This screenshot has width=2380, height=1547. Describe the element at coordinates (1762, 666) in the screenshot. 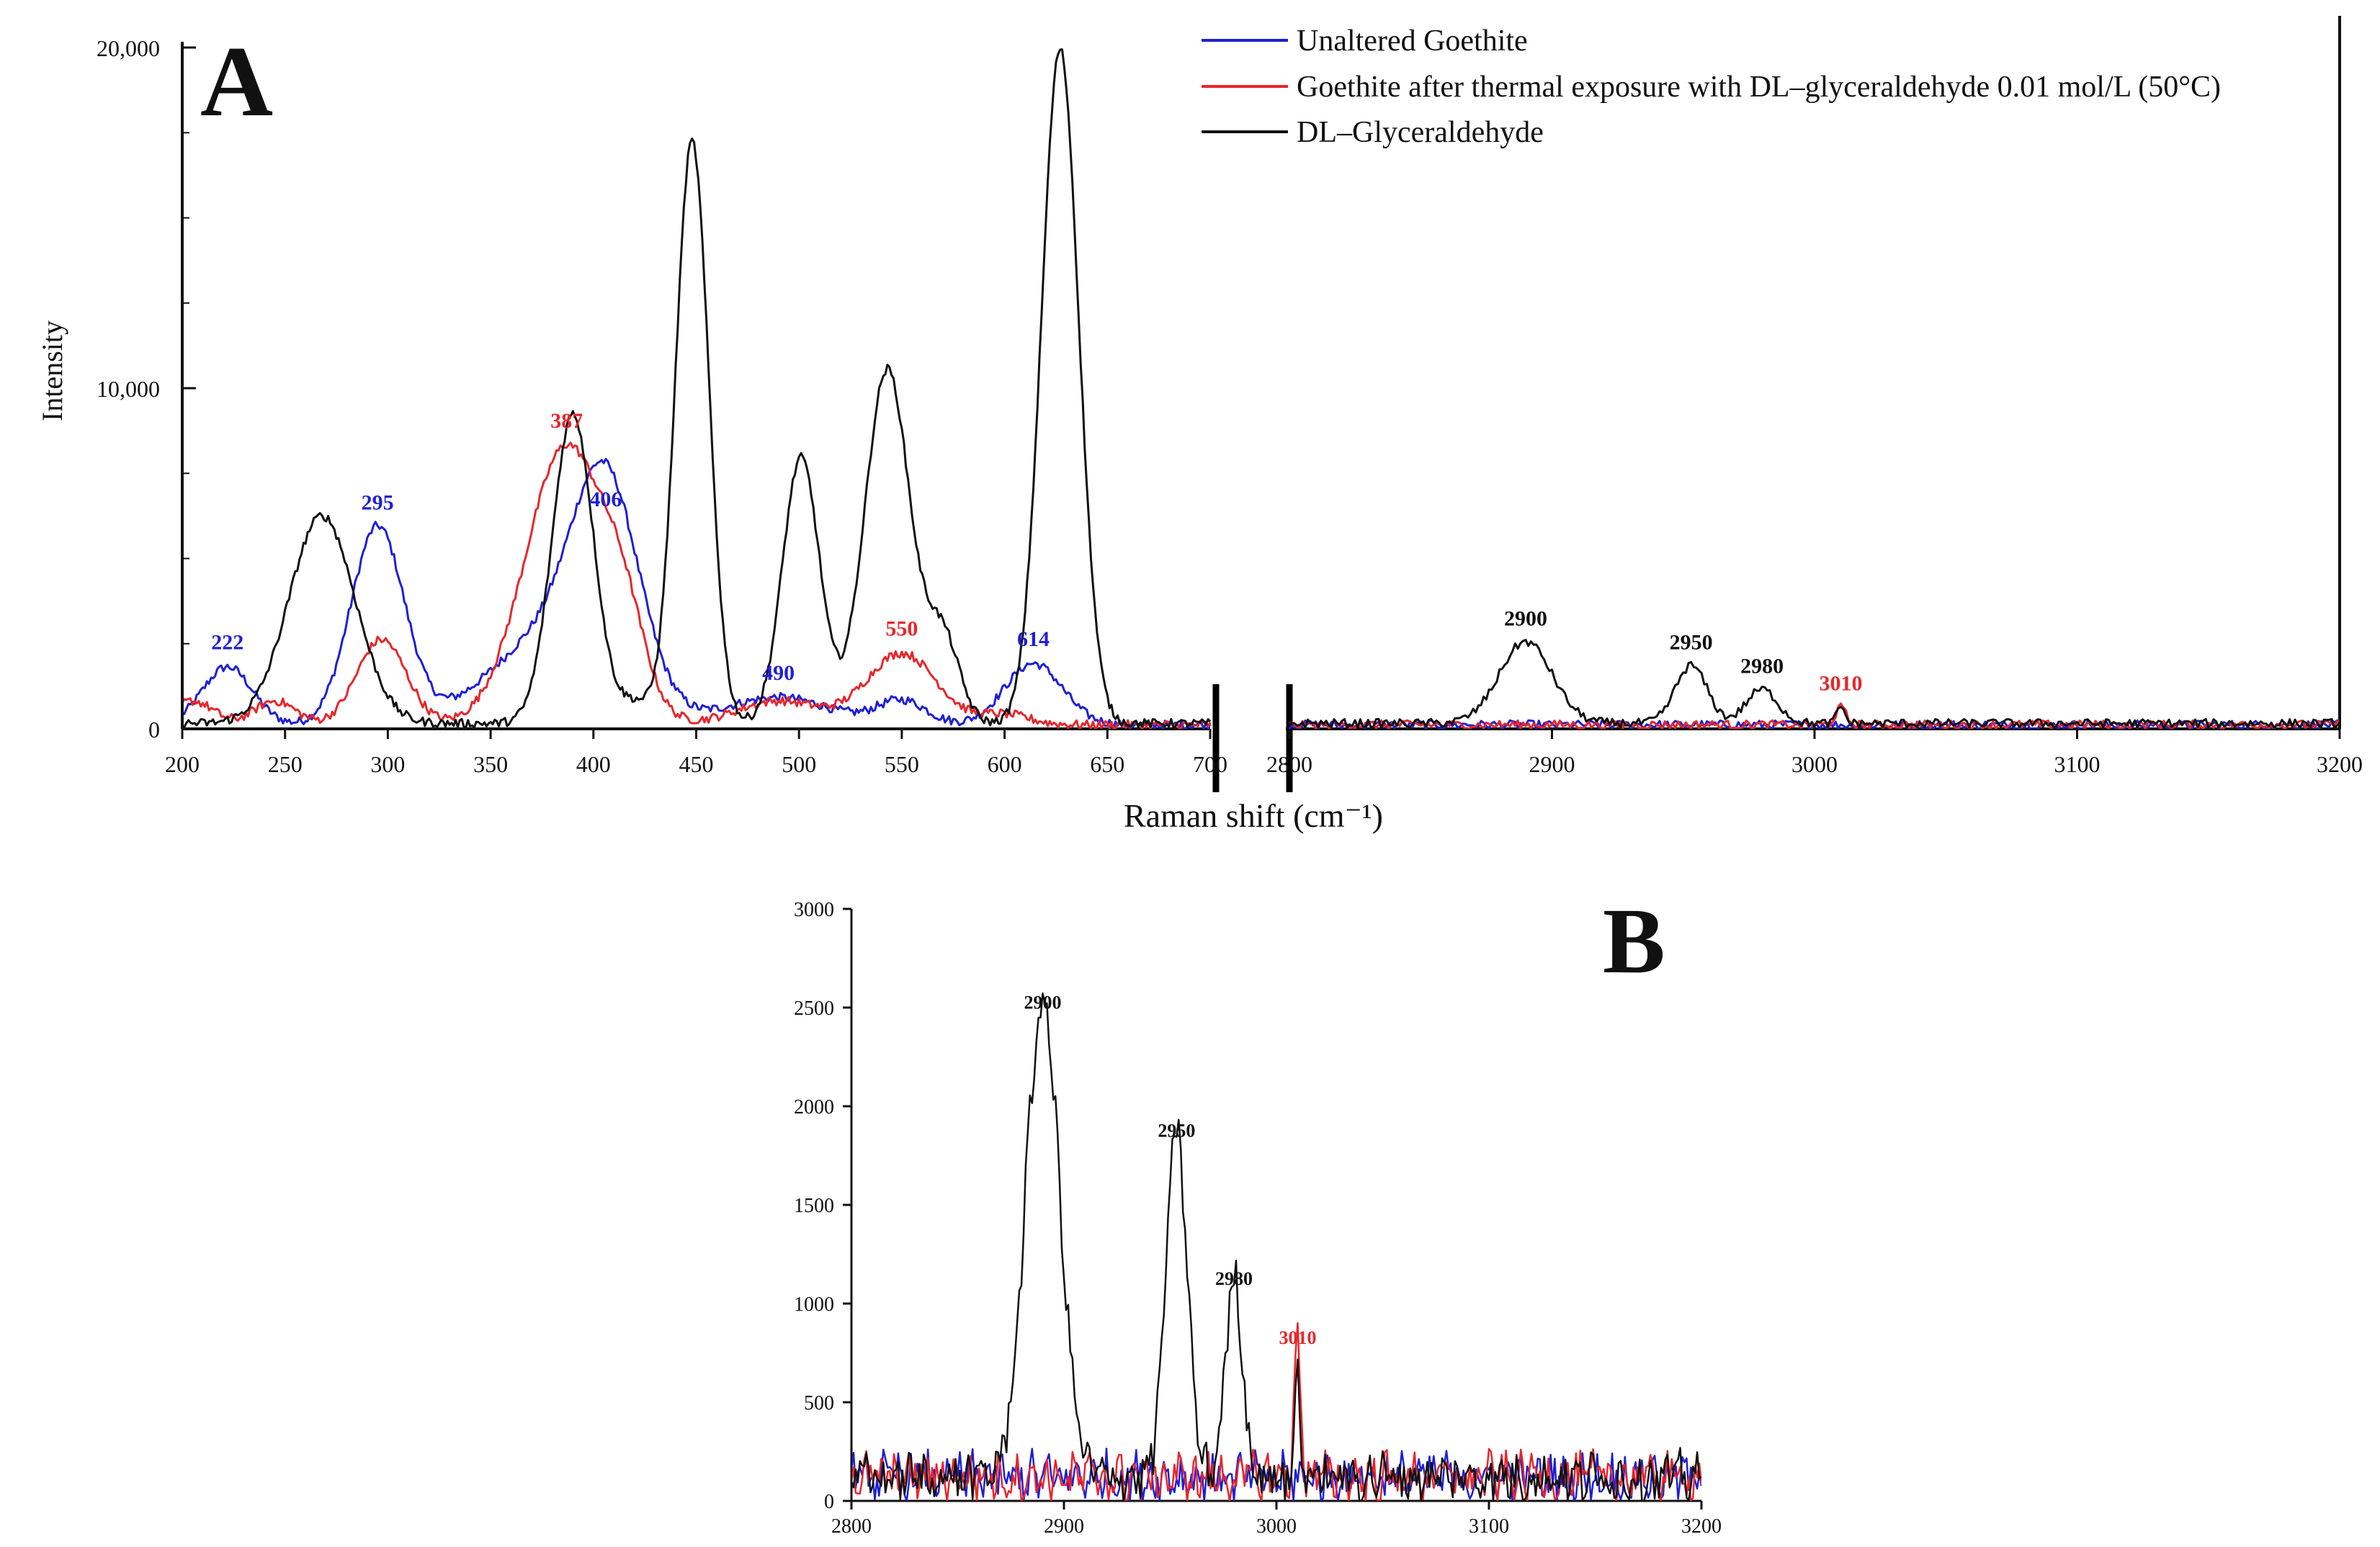

I see `panel-a-peak-label: 2980` at that location.